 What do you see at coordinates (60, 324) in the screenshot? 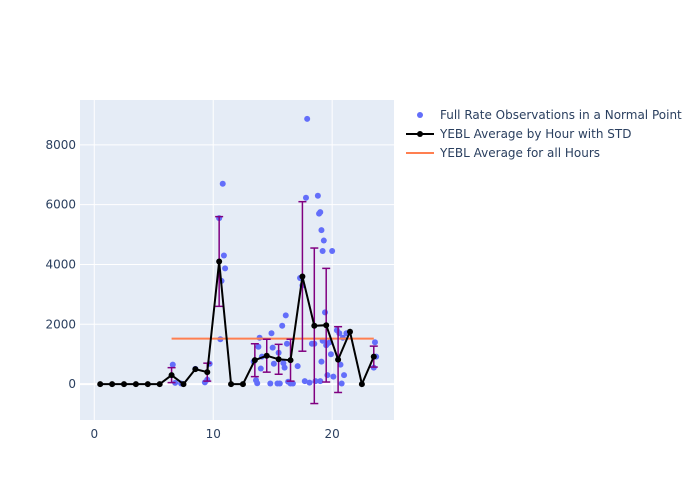
I see `y-tick-label: 2000` at bounding box center [60, 324].